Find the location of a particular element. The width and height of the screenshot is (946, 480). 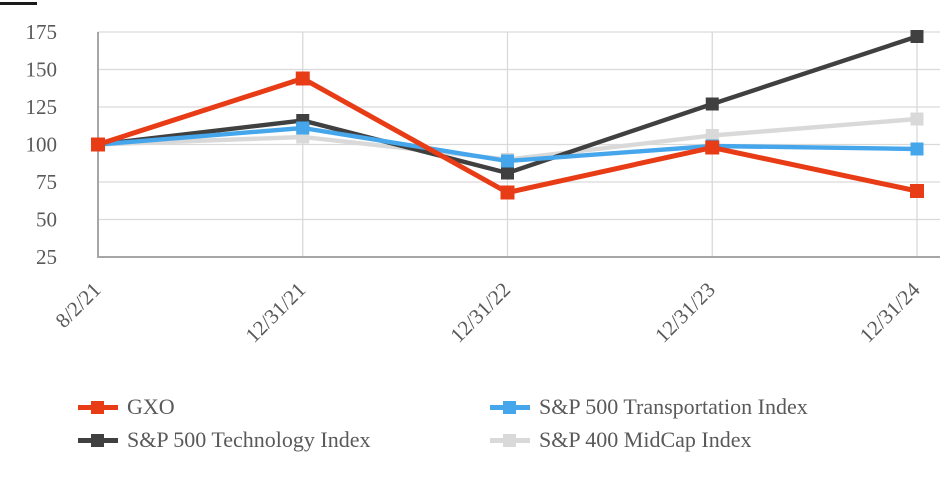

legend-item-sp500-transportation: S&P 500 Transportation Index is located at coordinates (703, 407).